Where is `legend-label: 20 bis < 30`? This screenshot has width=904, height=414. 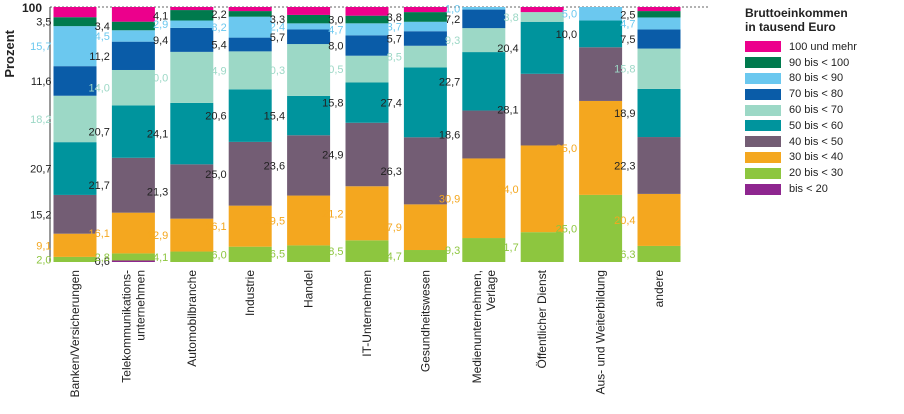 legend-label: 20 bis < 30 is located at coordinates (816, 173).